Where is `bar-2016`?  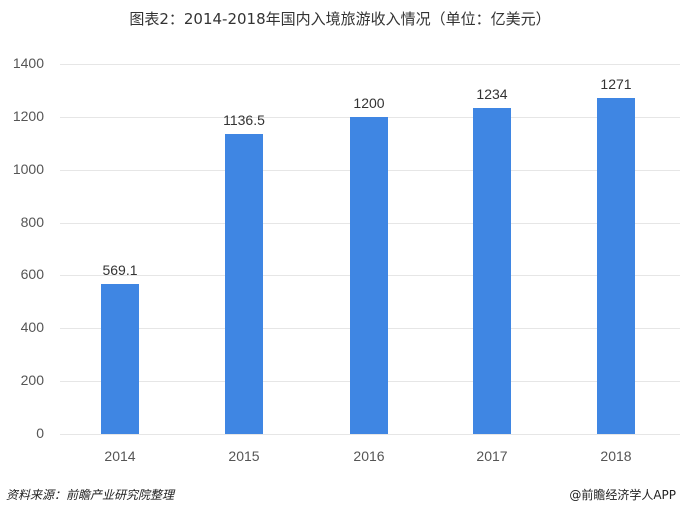
bar-2016 is located at coordinates (369, 275).